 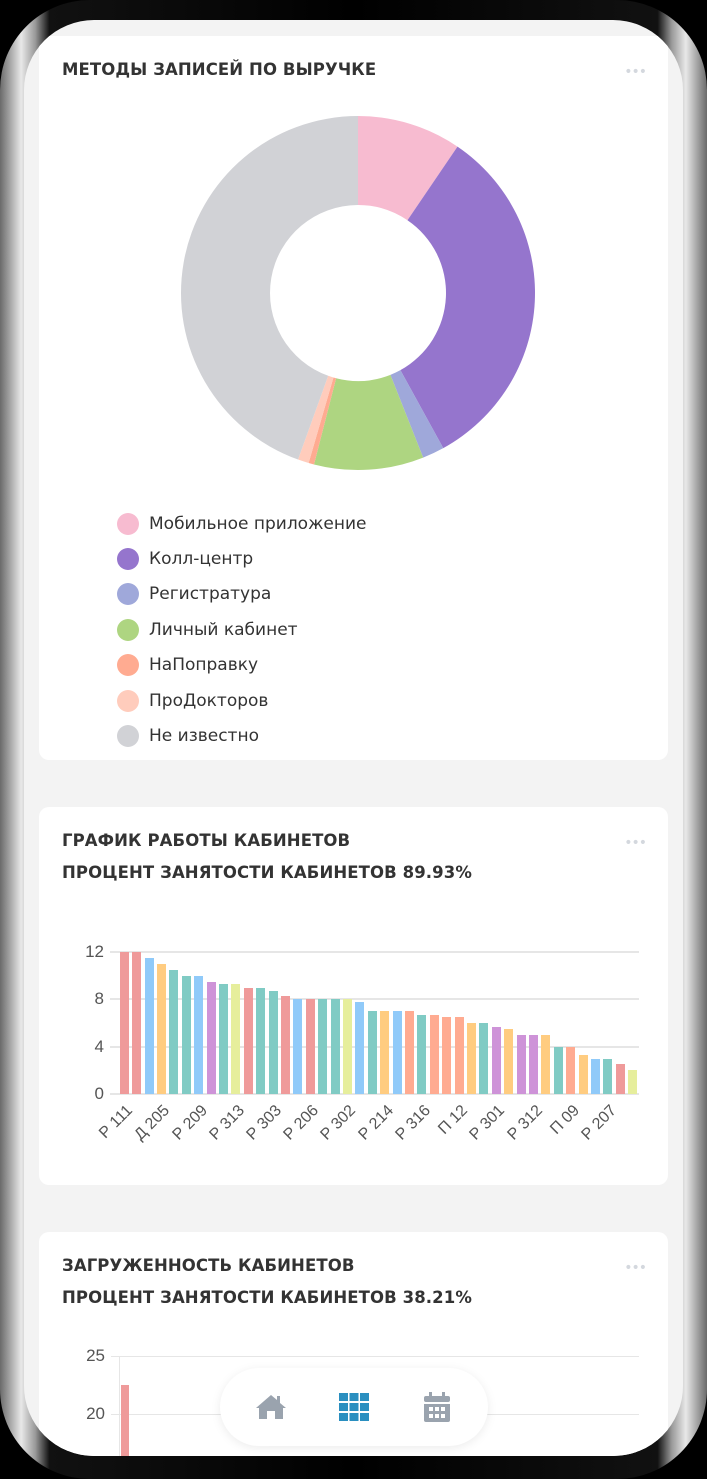 What do you see at coordinates (241, 594) in the screenshot?
I see `legend-item: Регистратура` at bounding box center [241, 594].